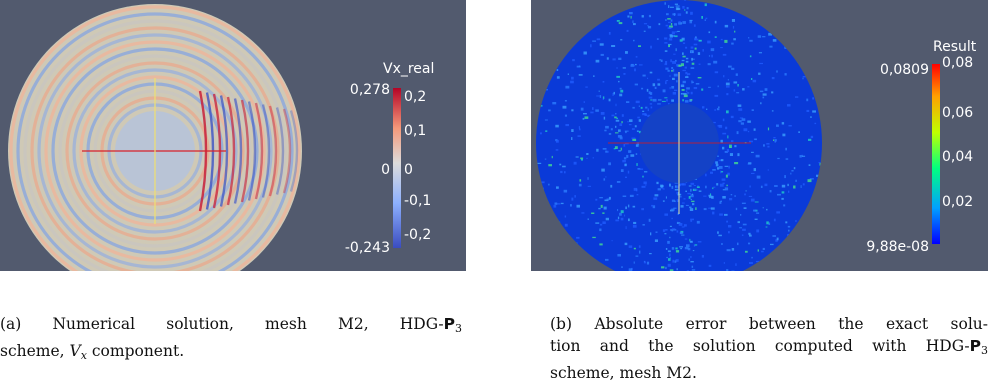 This screenshot has width=988, height=387. Describe the element at coordinates (415, 97) in the screenshot. I see `colorbar-a-tick: 0,2` at that location.